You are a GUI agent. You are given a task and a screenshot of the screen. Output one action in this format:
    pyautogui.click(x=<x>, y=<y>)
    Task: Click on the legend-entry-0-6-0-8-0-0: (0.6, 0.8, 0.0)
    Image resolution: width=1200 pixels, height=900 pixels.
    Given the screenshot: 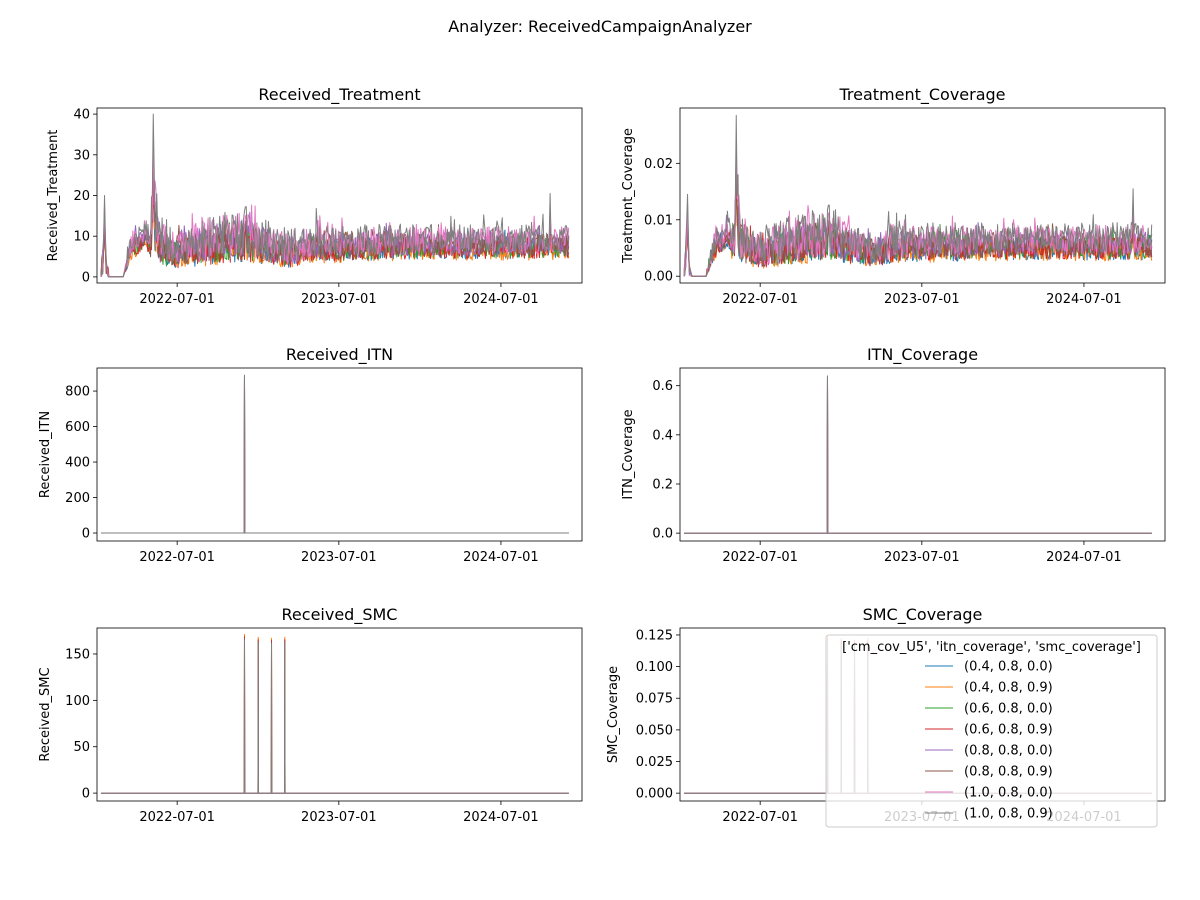 What is the action you would take?
    pyautogui.click(x=989, y=709)
    